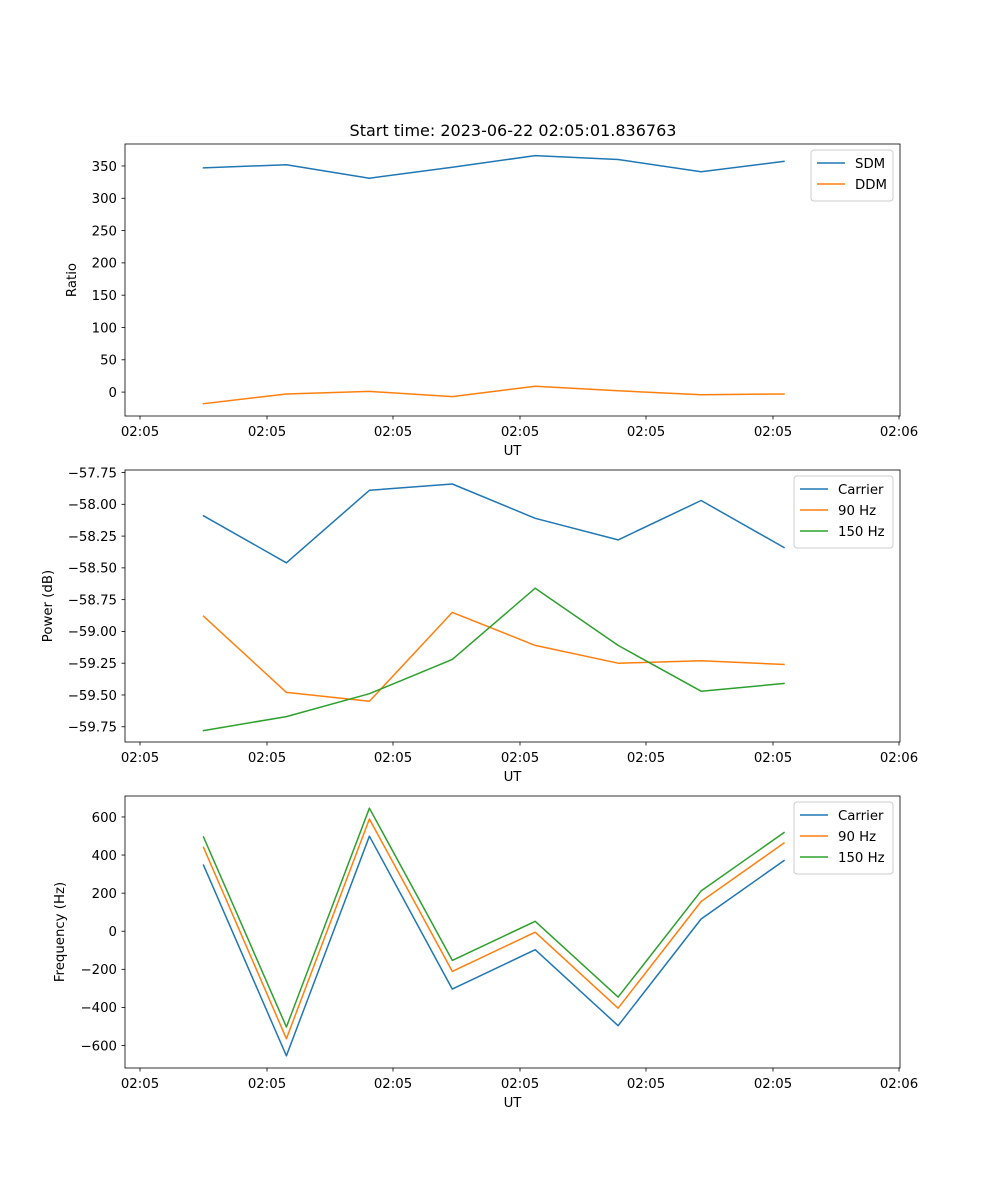 The width and height of the screenshot is (1000, 1200). What do you see at coordinates (72, 280) in the screenshot?
I see `y-axis-label: Ratio` at bounding box center [72, 280].